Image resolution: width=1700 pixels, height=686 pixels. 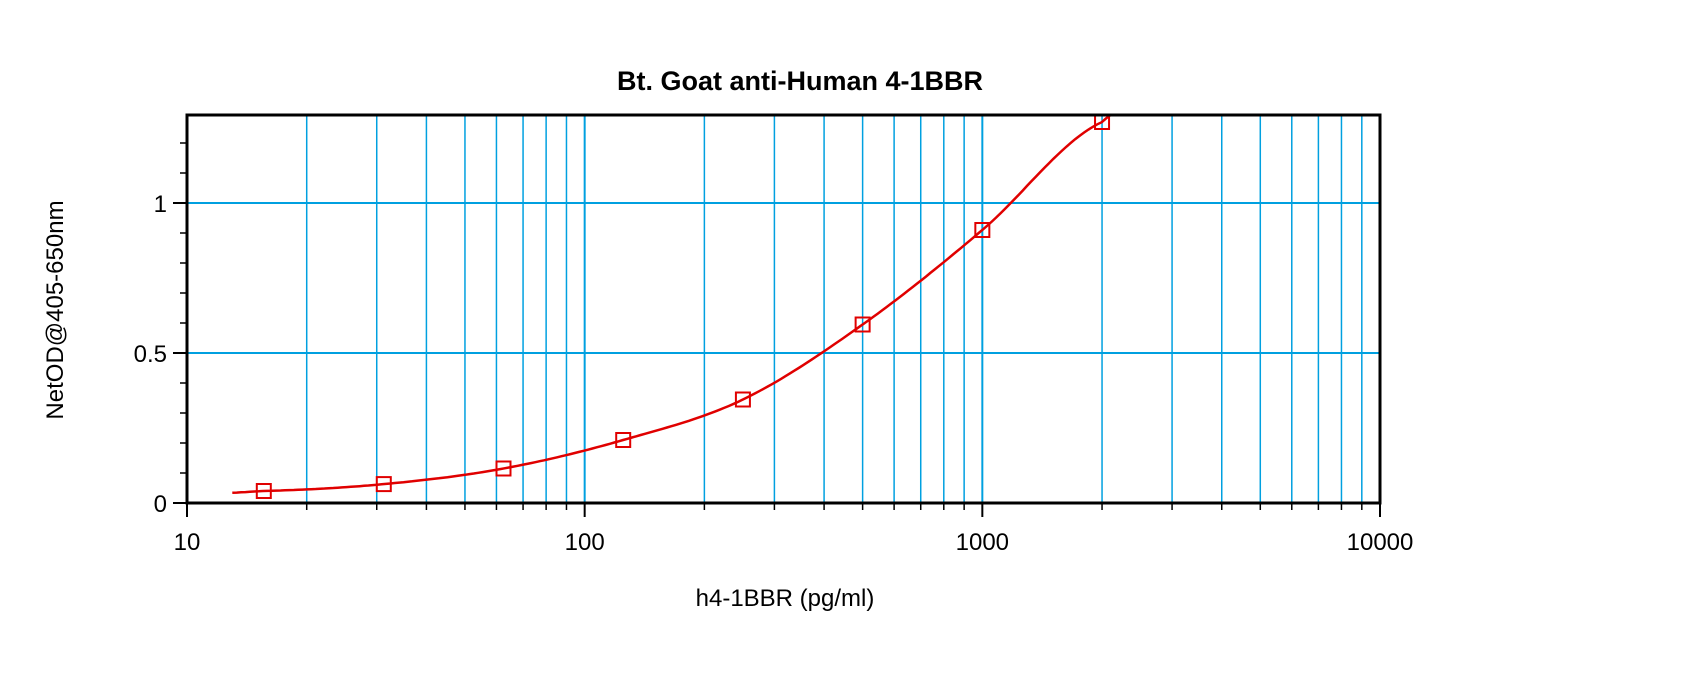 I want to click on x-axis-label: h4-1BBR (pg/ml), so click(x=785, y=598).